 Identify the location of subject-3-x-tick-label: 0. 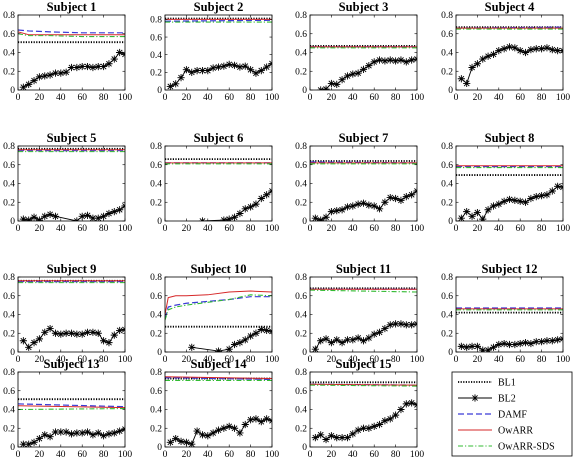
(310, 98).